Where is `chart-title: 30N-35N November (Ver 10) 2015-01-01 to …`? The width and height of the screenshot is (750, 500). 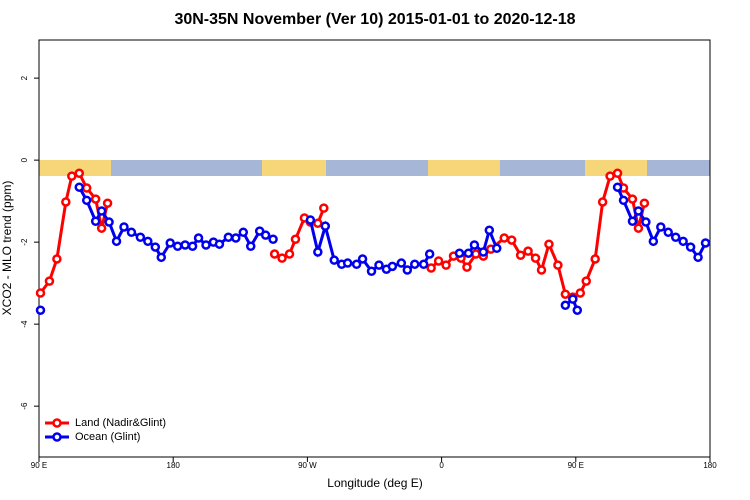
chart-title: 30N-35N November (Ver 10) 2015-01-01 to … is located at coordinates (374, 19).